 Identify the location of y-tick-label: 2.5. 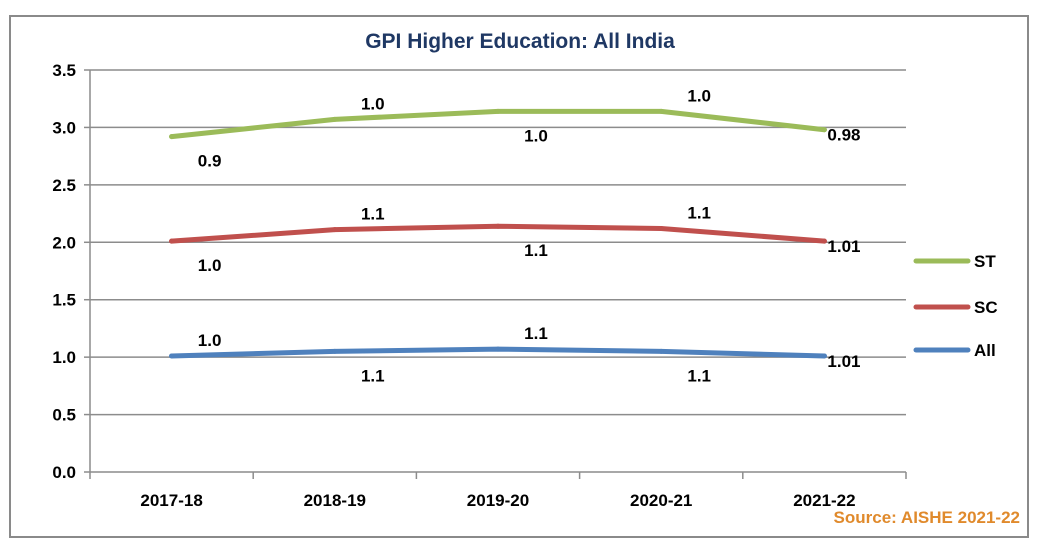
(64, 185).